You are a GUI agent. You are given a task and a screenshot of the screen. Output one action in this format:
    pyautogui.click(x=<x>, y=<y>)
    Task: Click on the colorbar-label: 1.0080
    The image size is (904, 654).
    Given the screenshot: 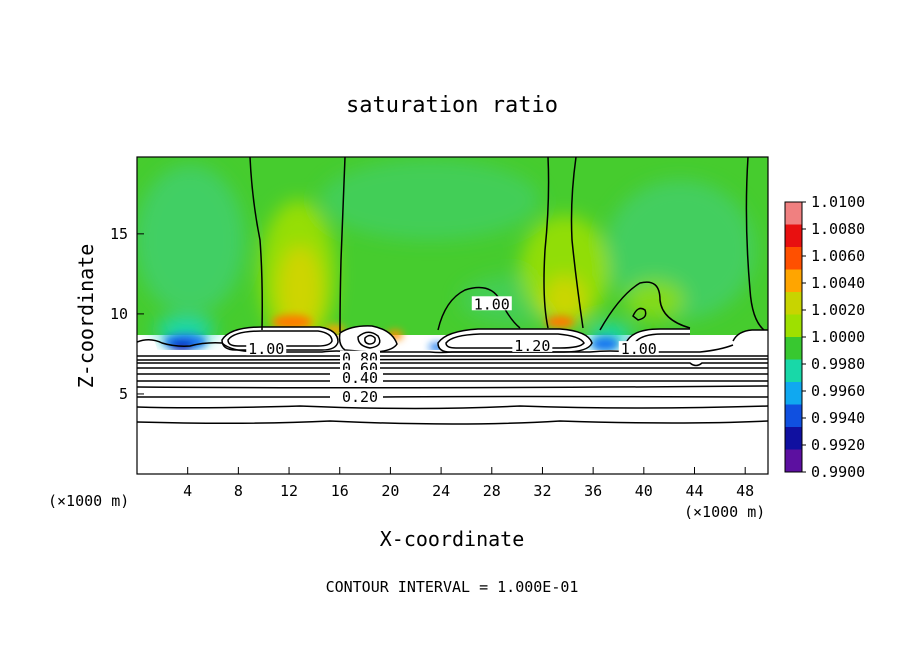 What is the action you would take?
    pyautogui.click(x=838, y=229)
    